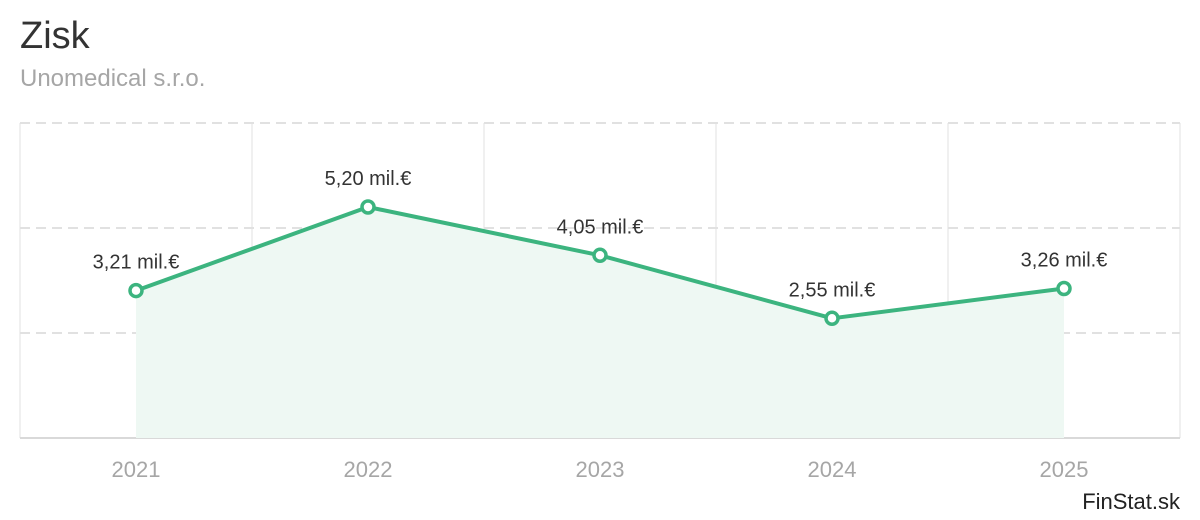 This screenshot has height=520, width=1200. I want to click on chart-title: Zisk, so click(55, 36).